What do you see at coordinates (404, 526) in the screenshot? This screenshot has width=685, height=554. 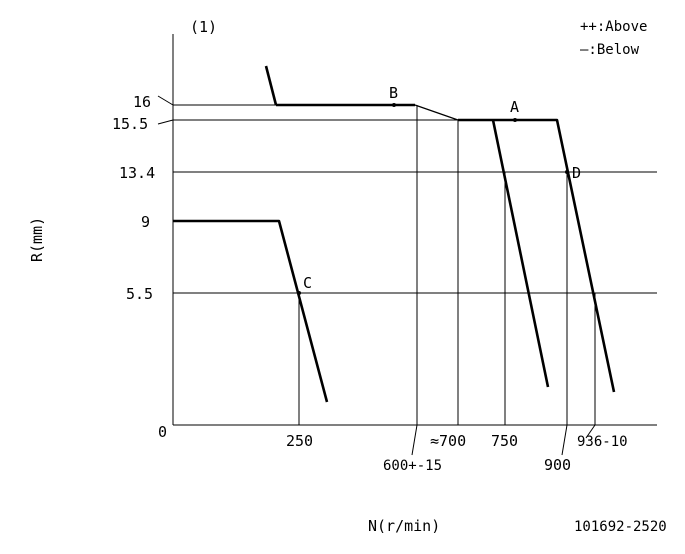 I see `x-axis-title: N(r/min)` at bounding box center [404, 526].